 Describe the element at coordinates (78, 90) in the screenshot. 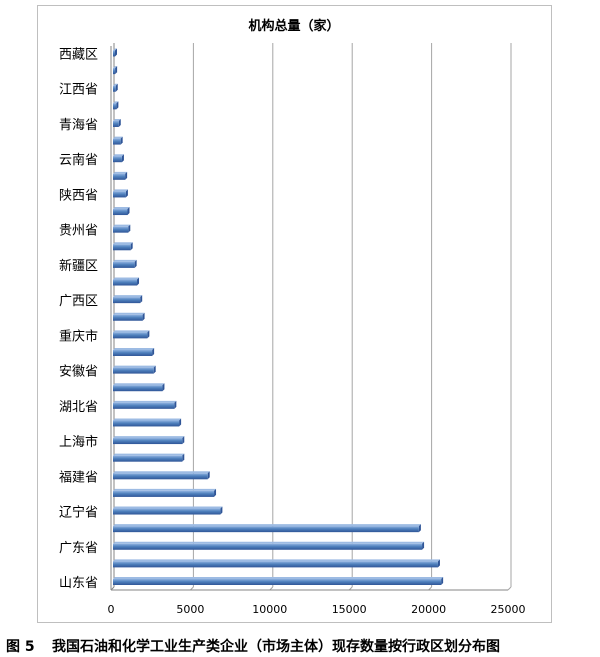

I see `category-label: 江西省` at that location.